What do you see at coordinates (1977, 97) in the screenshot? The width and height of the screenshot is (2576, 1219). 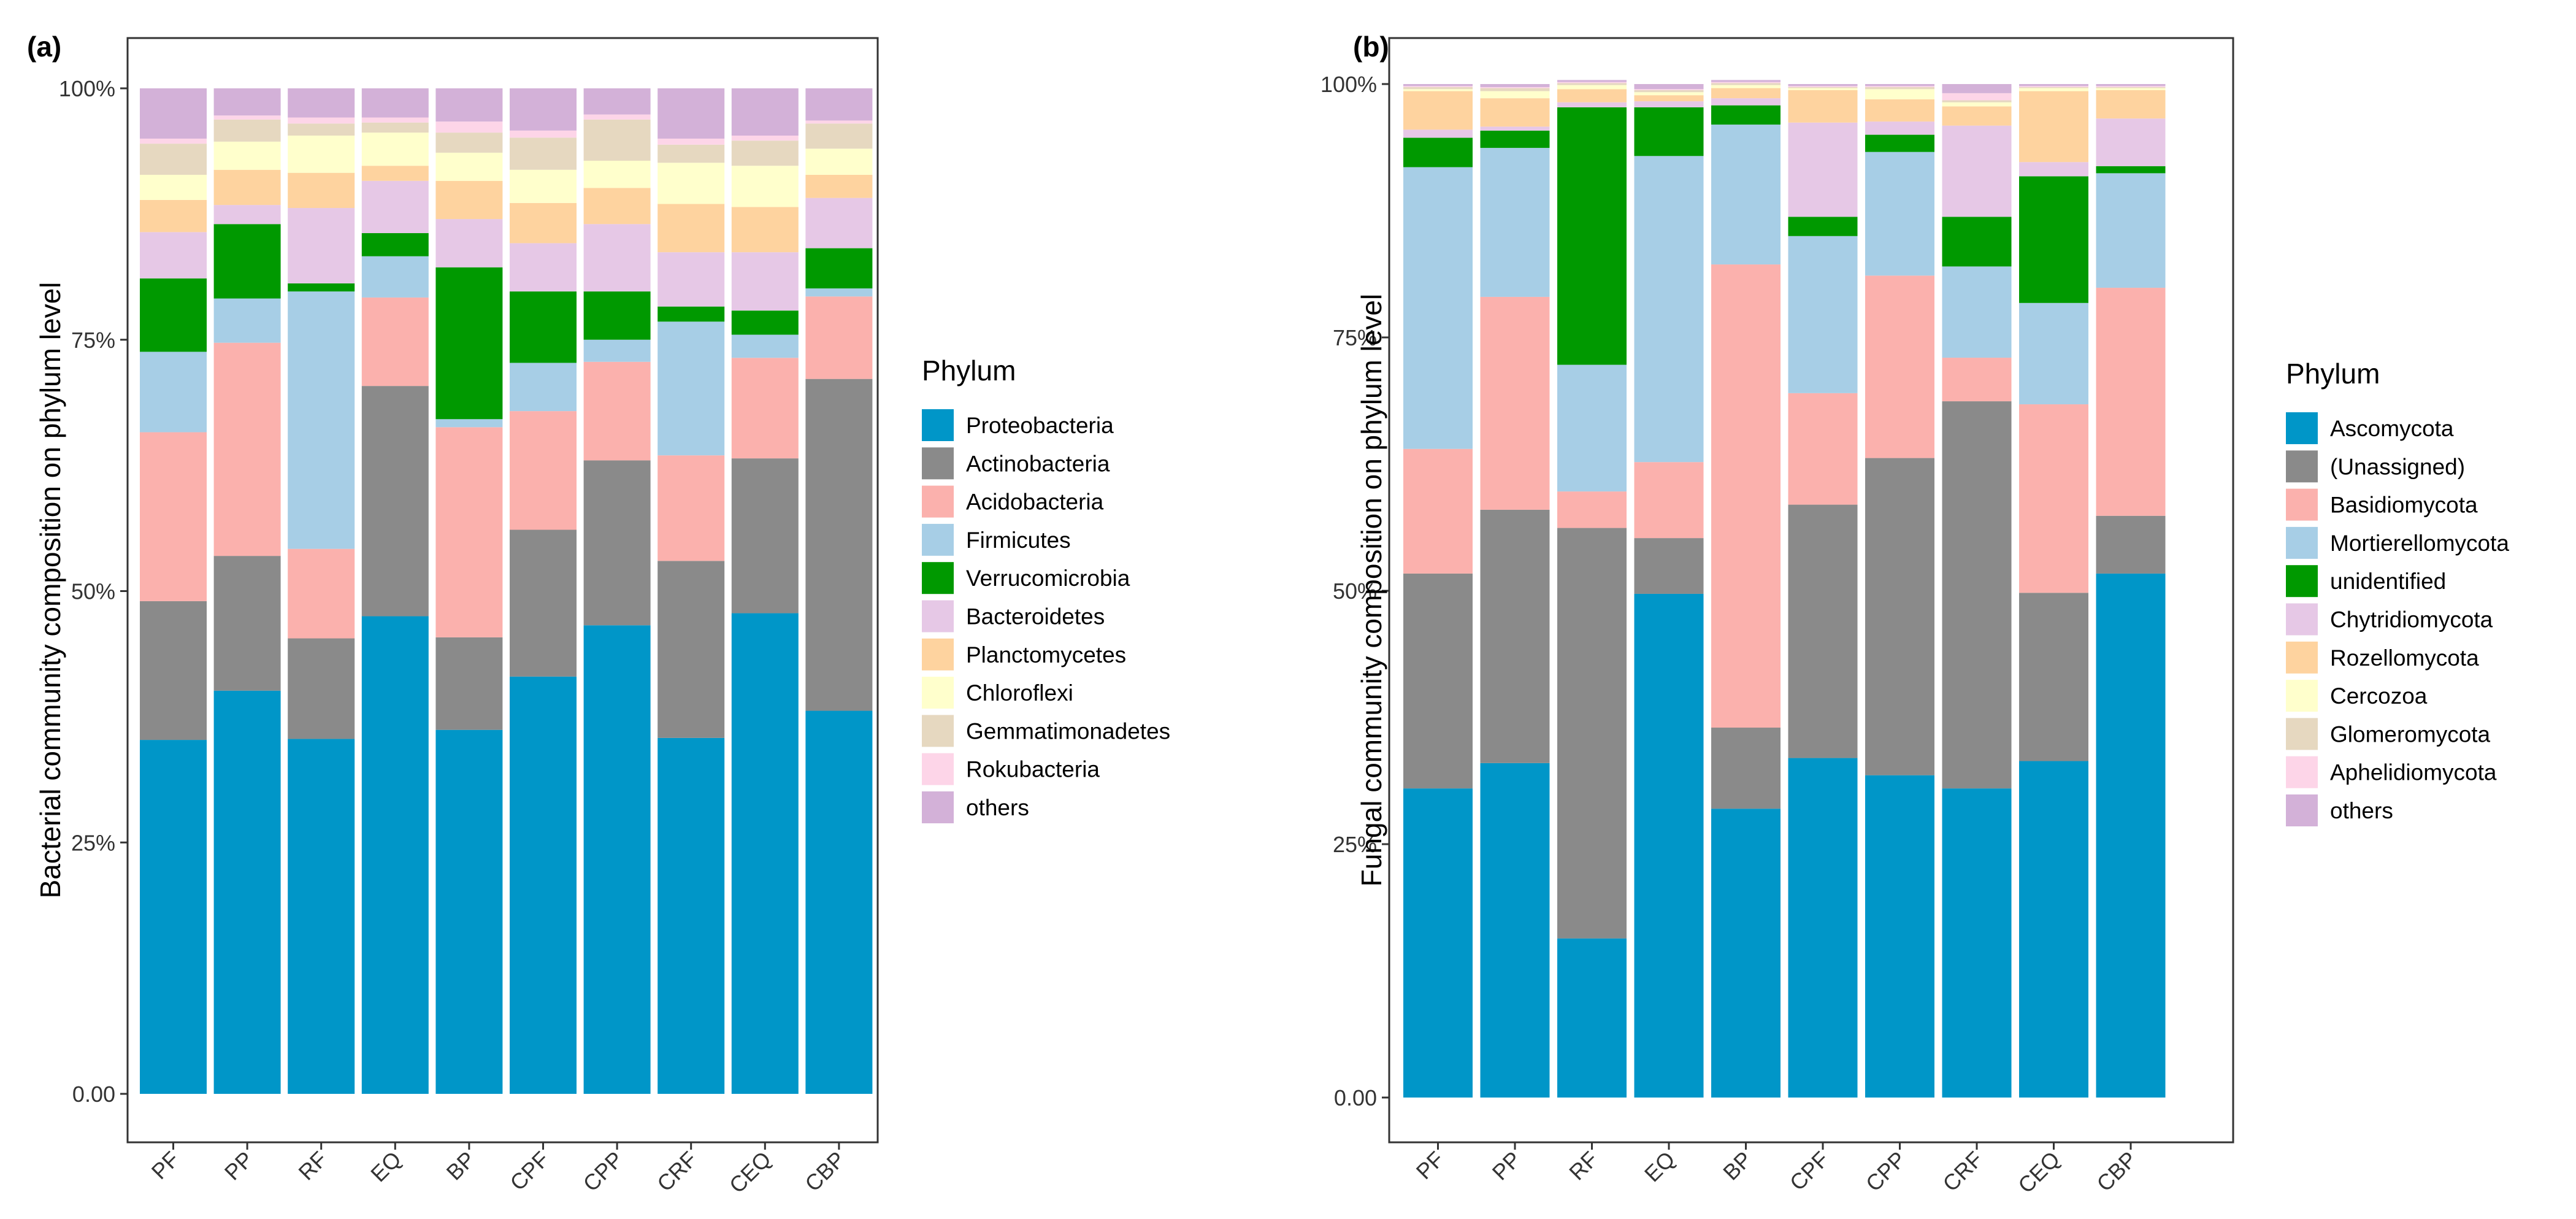 I see `bar-segment-aphelidiomycota-crf` at bounding box center [1977, 97].